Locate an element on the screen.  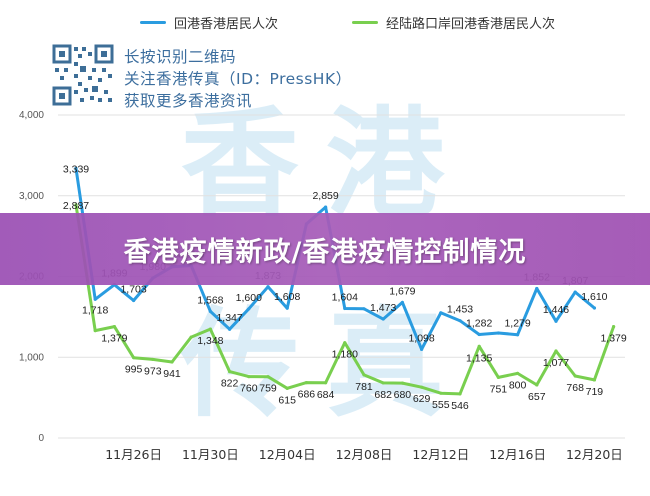
data-label-2: 719 is located at coordinates (595, 392).